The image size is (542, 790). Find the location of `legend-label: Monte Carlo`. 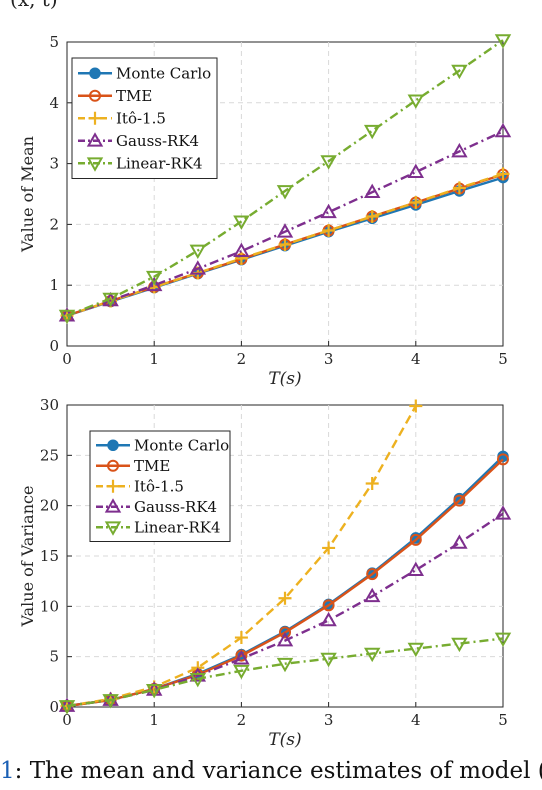

legend-label: Monte Carlo is located at coordinates (163, 73).